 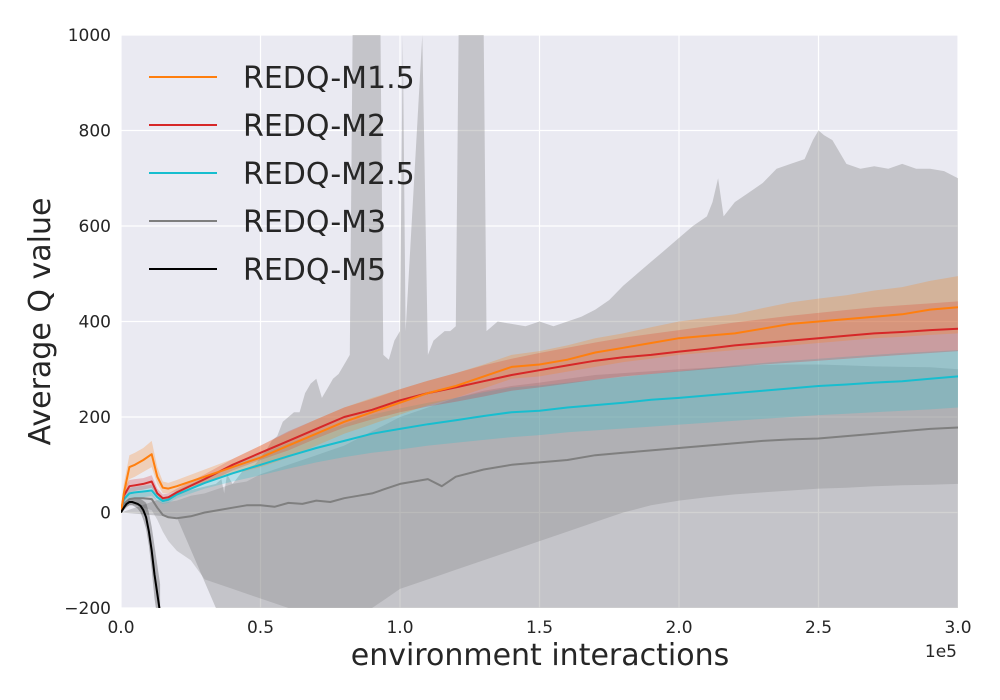 I want to click on x-tick-label: 0.5, so click(x=260, y=628).